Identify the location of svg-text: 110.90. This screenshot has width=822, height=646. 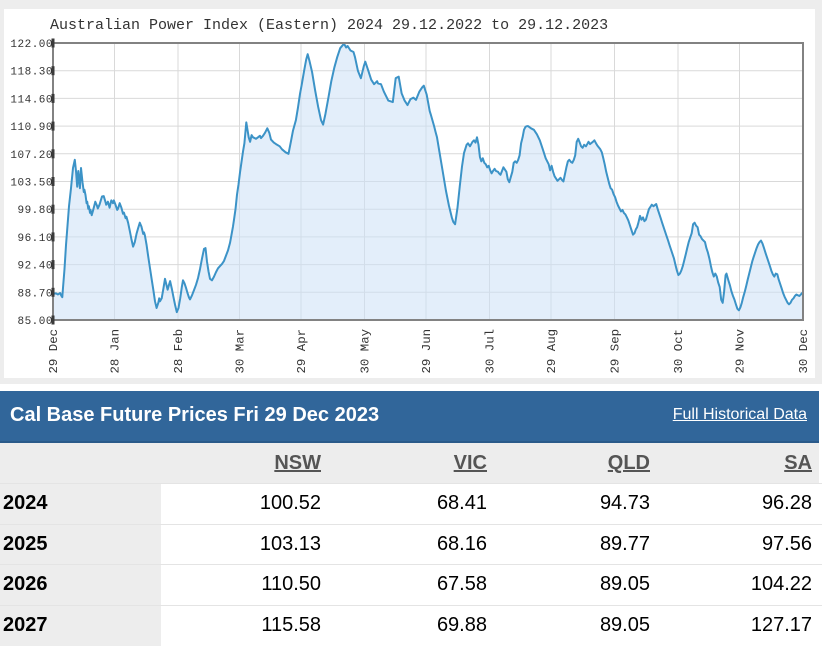
(31, 128).